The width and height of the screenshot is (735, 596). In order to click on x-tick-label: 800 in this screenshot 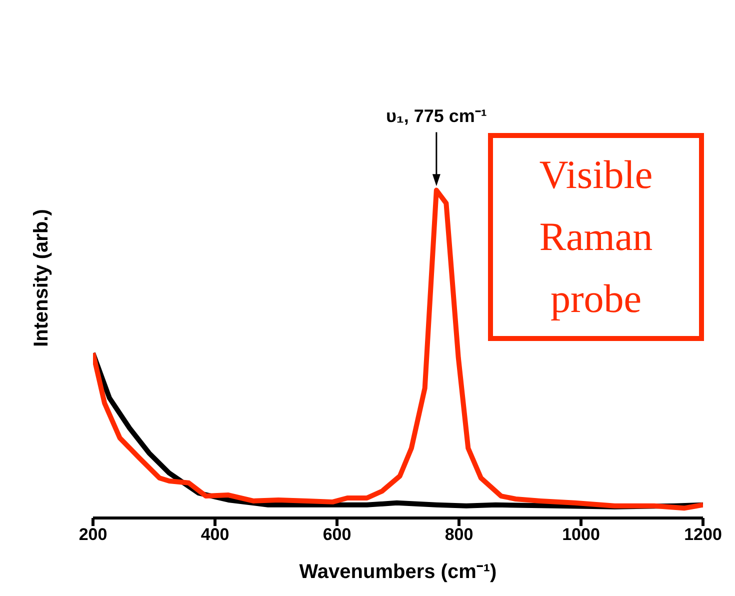, I will do `click(459, 534)`.